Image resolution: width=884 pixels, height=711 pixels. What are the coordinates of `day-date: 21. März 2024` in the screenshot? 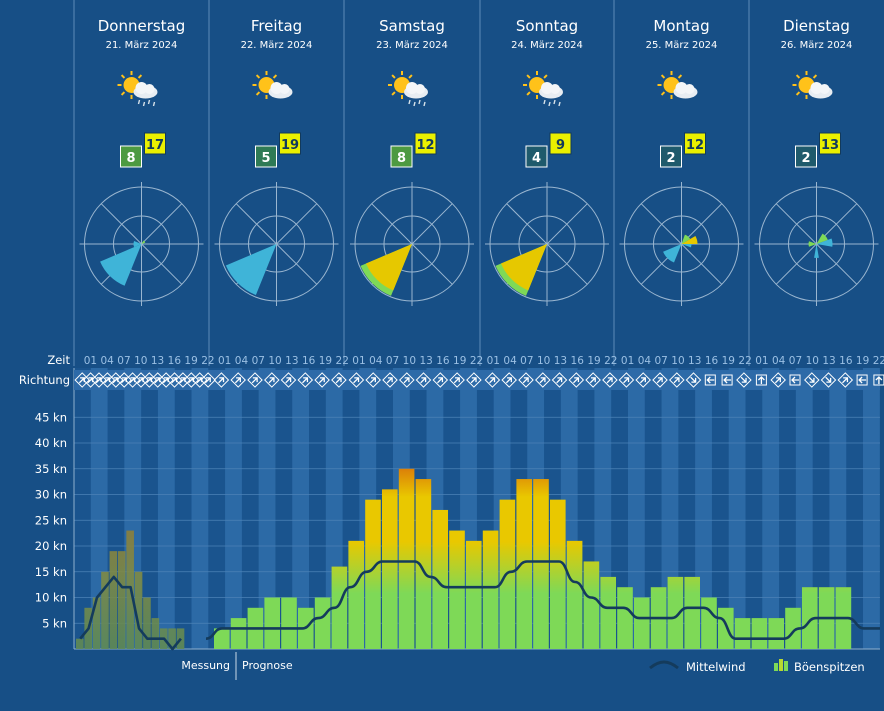 It's located at (142, 45).